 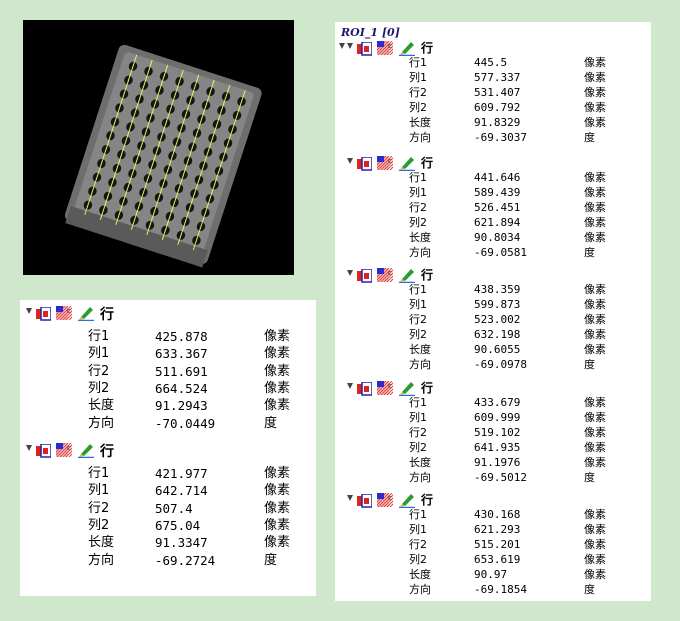 I want to click on property-row: 方向 -69.5012 度, so click(x=516, y=478).